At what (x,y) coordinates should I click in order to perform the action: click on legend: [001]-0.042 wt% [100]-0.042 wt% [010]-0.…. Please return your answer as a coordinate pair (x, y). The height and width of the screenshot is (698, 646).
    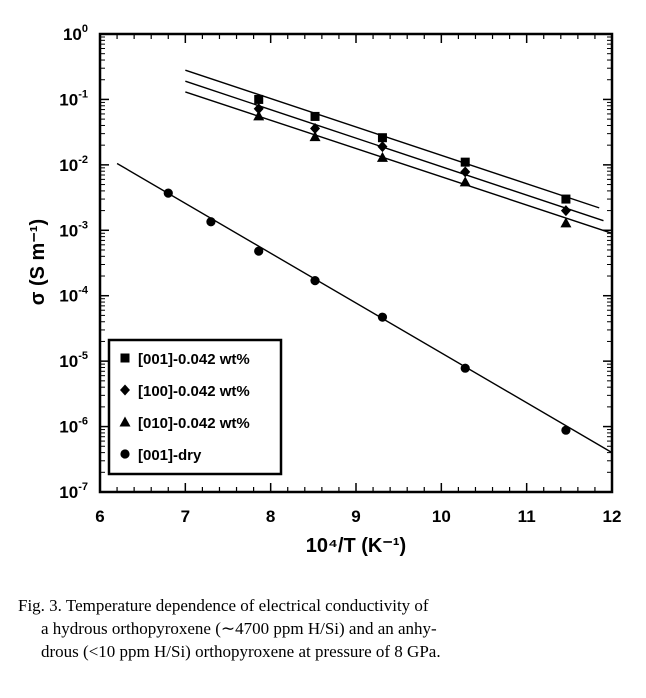
    Looking at the image, I should click on (195, 407).